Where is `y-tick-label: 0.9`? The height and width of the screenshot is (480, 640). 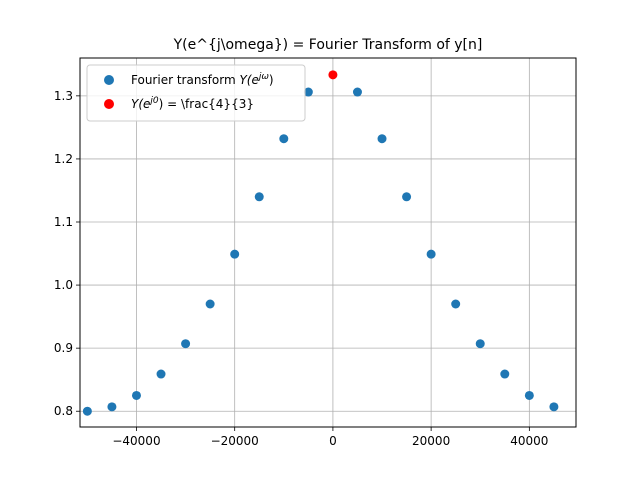 y-tick-label: 0.9 is located at coordinates (63, 348).